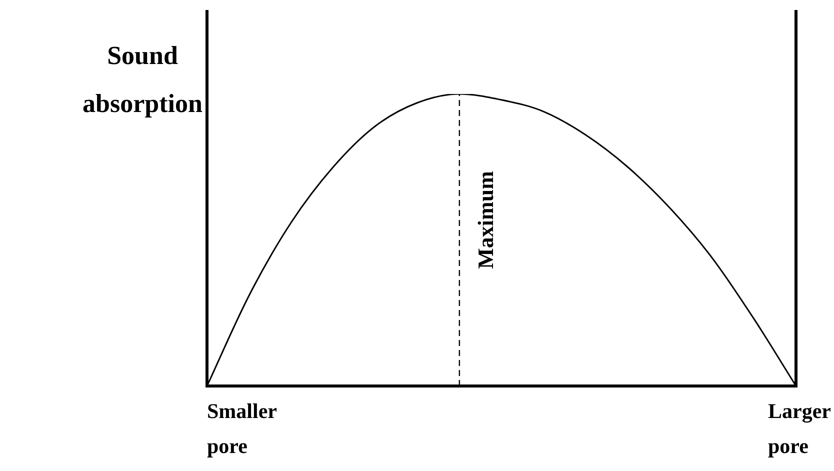  What do you see at coordinates (242, 429) in the screenshot?
I see `text: Smaller pore` at bounding box center [242, 429].